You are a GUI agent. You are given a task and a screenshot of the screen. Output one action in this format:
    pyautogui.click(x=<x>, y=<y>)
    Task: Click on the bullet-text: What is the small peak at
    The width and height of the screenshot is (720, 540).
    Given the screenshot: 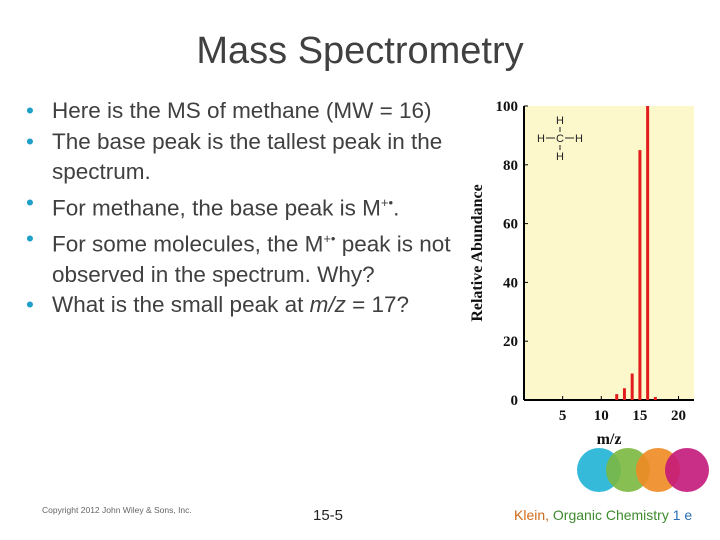 What is the action you would take?
    pyautogui.click(x=181, y=304)
    